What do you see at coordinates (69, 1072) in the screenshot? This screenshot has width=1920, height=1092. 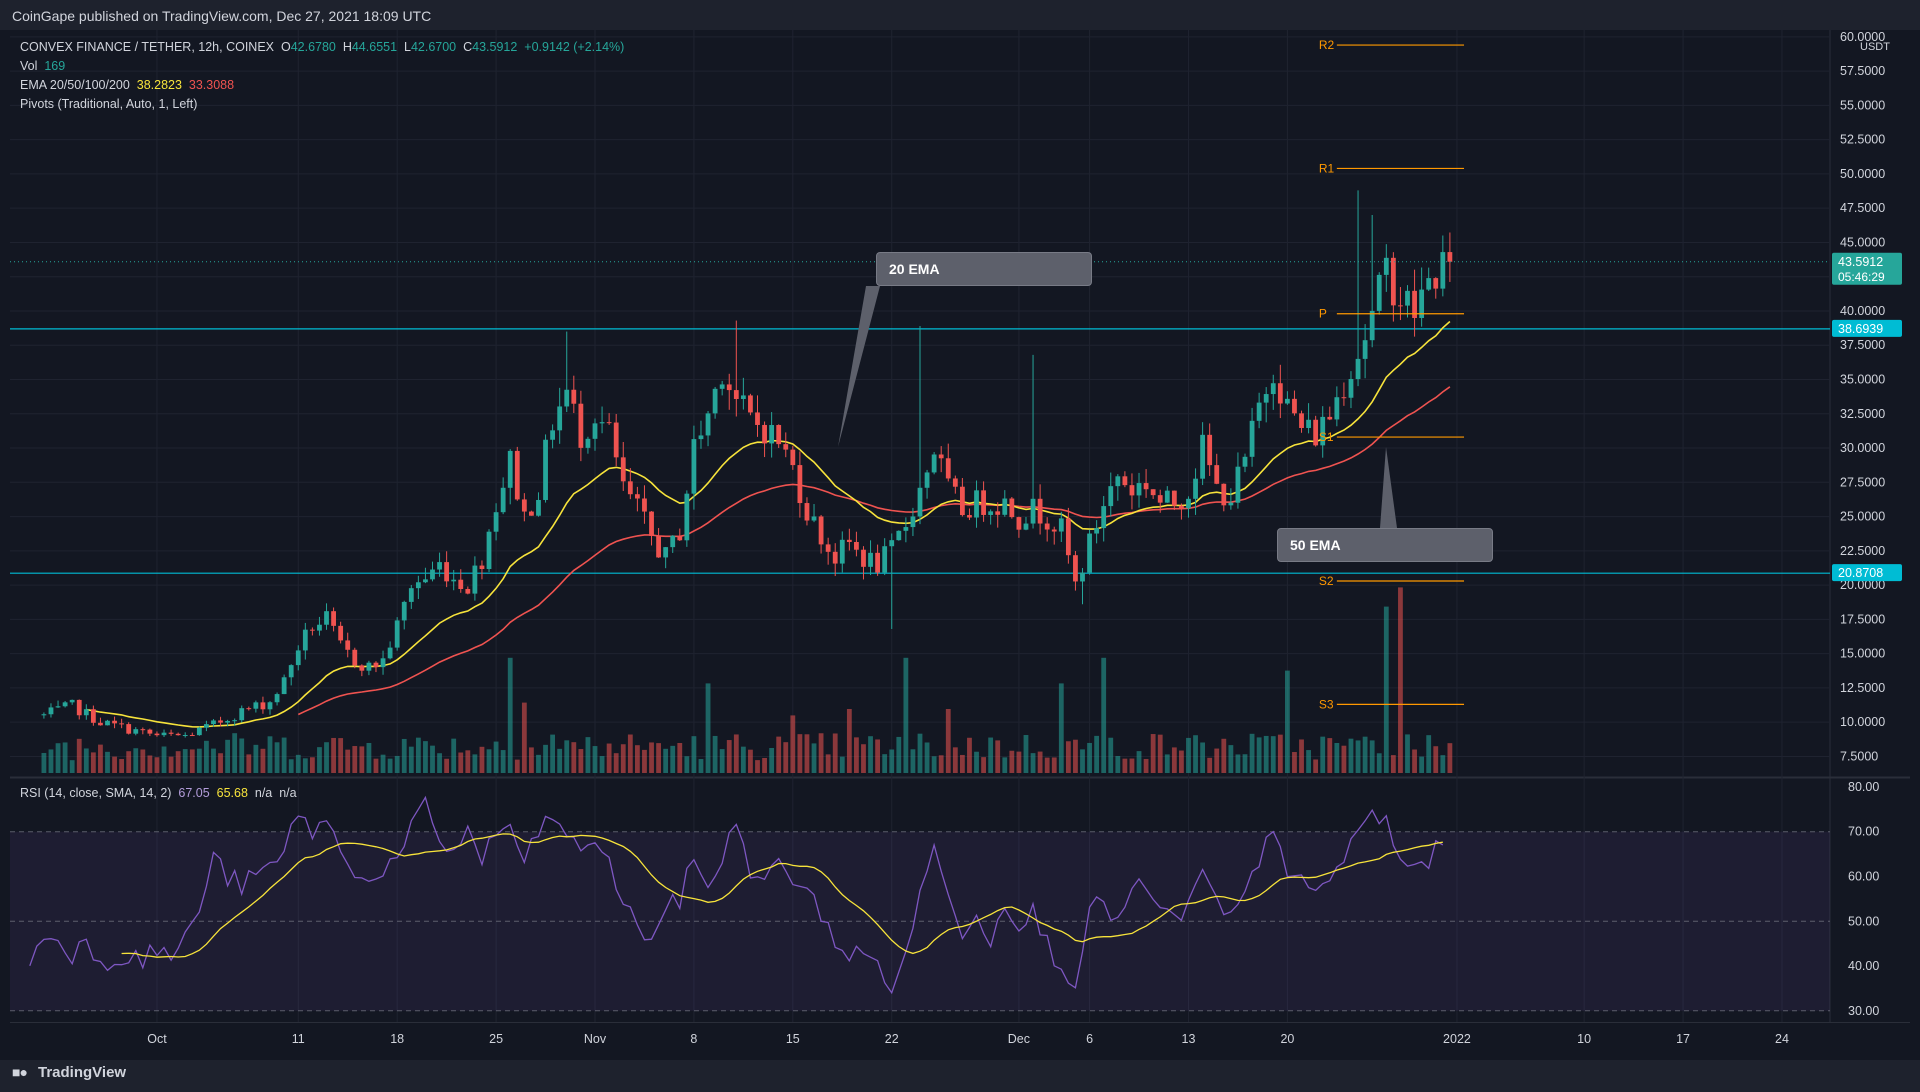 I see `tradingview-logo: ■● TradingView` at bounding box center [69, 1072].